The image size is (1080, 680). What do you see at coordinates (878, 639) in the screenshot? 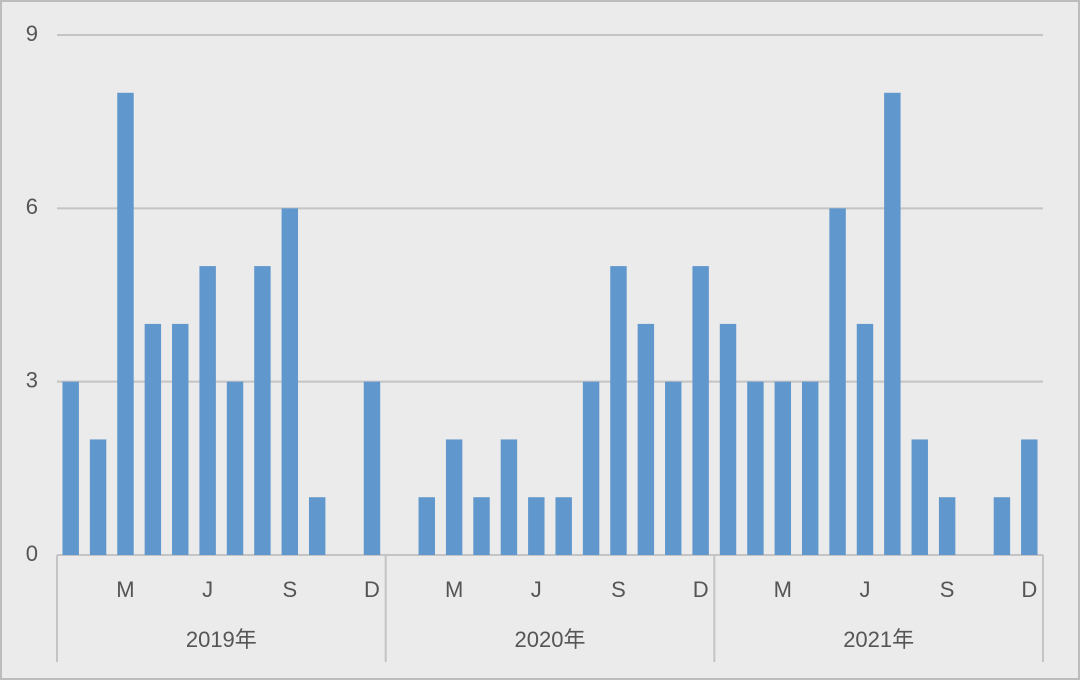
I see `group-label: 2021年` at bounding box center [878, 639].